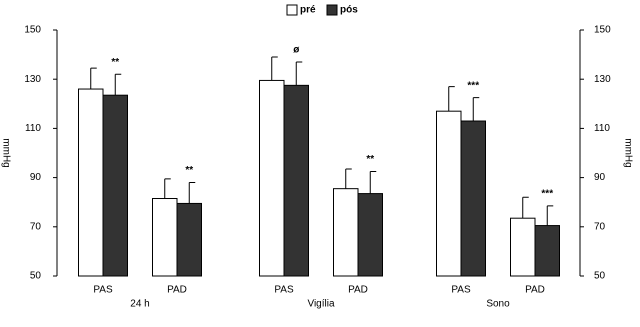 This screenshot has width=640, height=327. What do you see at coordinates (139, 304) in the screenshot?
I see `group-label: 24 h` at bounding box center [139, 304].